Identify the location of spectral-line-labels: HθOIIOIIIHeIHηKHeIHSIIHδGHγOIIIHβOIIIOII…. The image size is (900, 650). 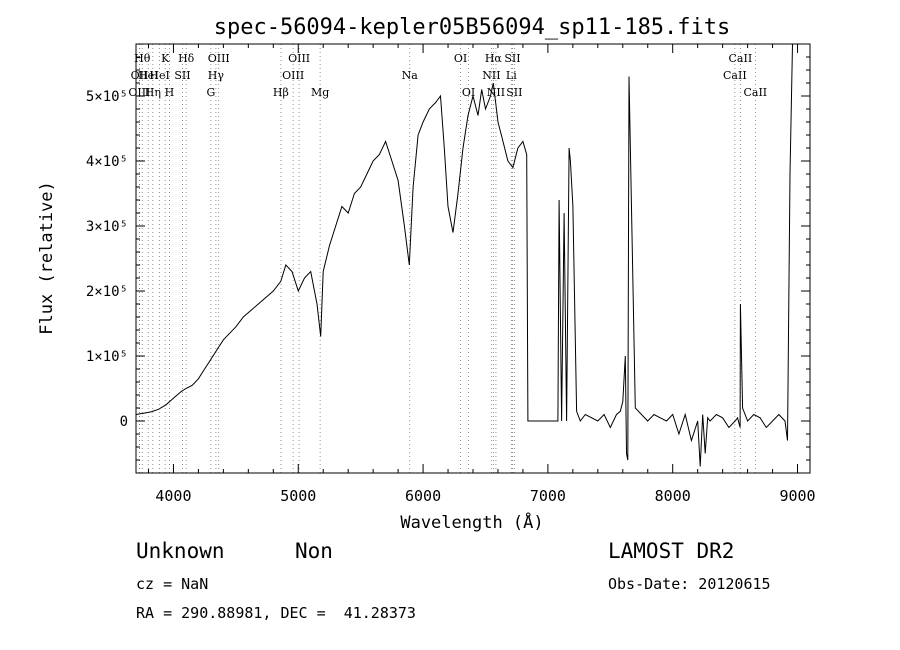
(447, 75).